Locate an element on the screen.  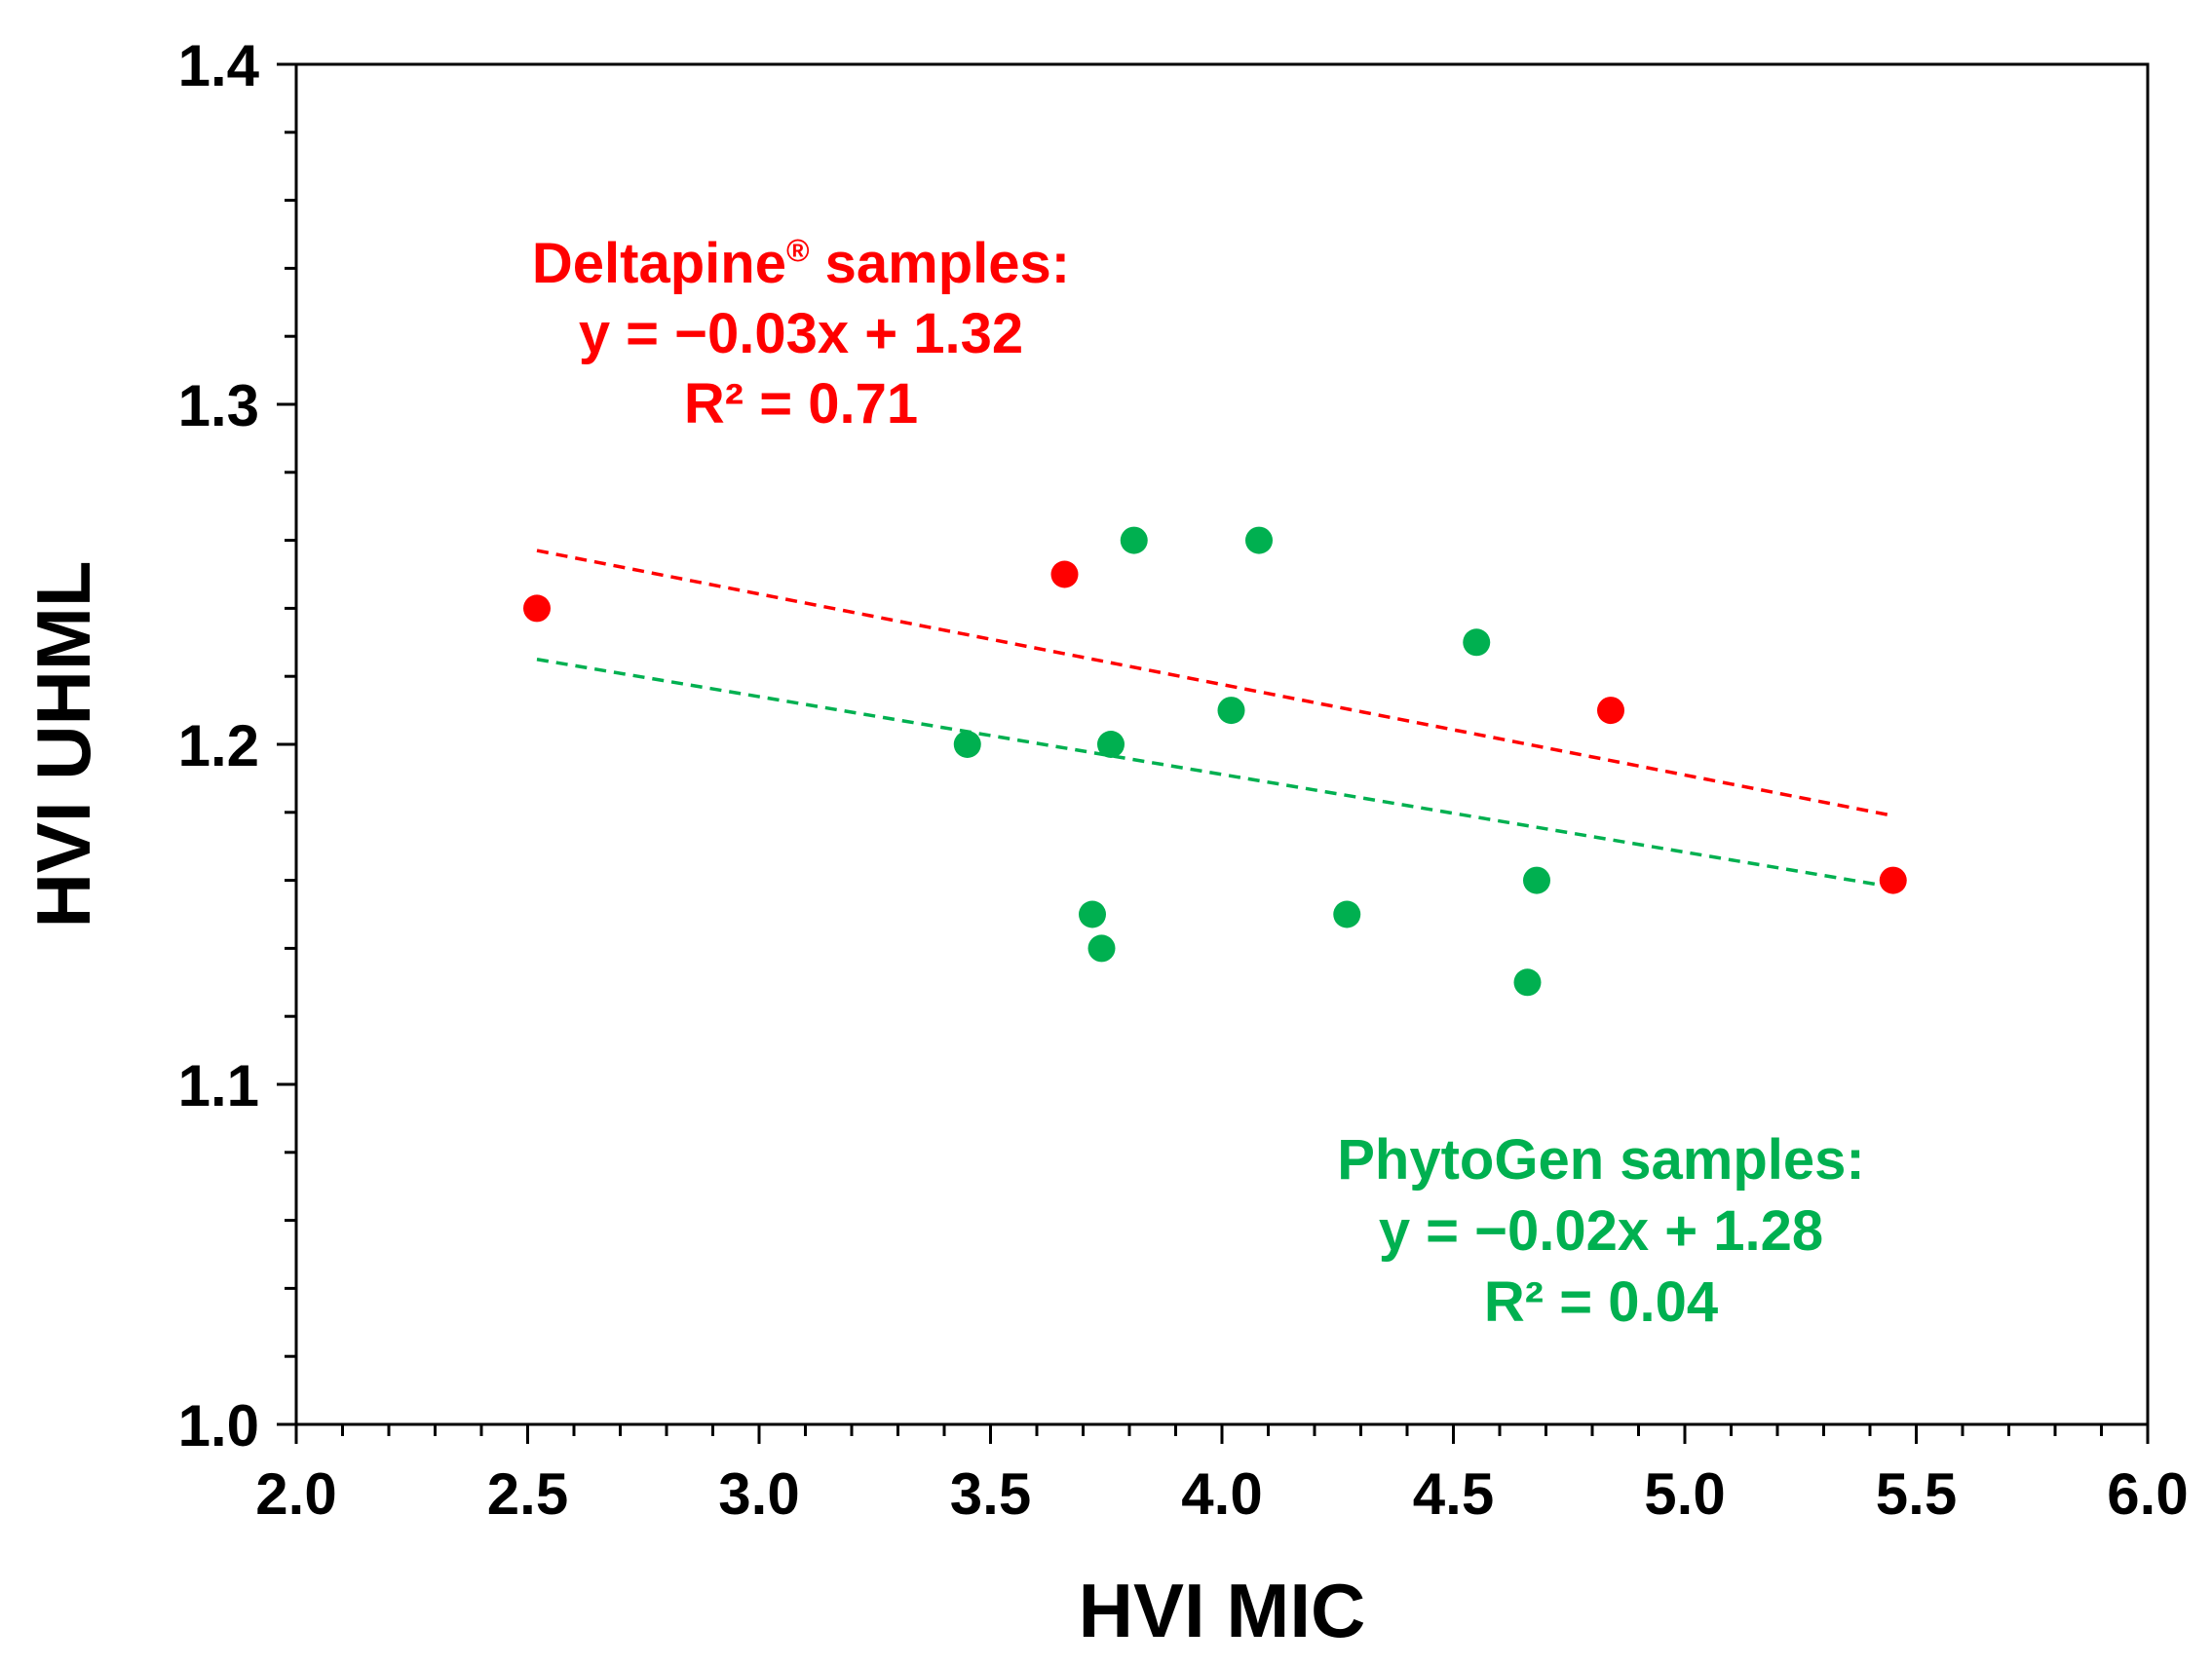
x-tick-label: 3.5 is located at coordinates (990, 1494).